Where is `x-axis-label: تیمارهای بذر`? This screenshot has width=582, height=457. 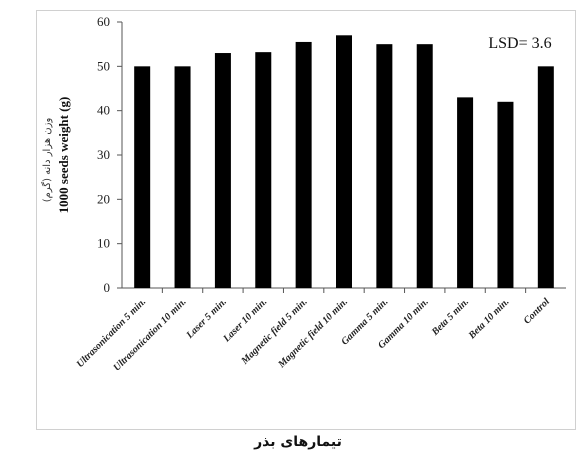 x-axis-label: تیمارهای بذر is located at coordinates (297, 442).